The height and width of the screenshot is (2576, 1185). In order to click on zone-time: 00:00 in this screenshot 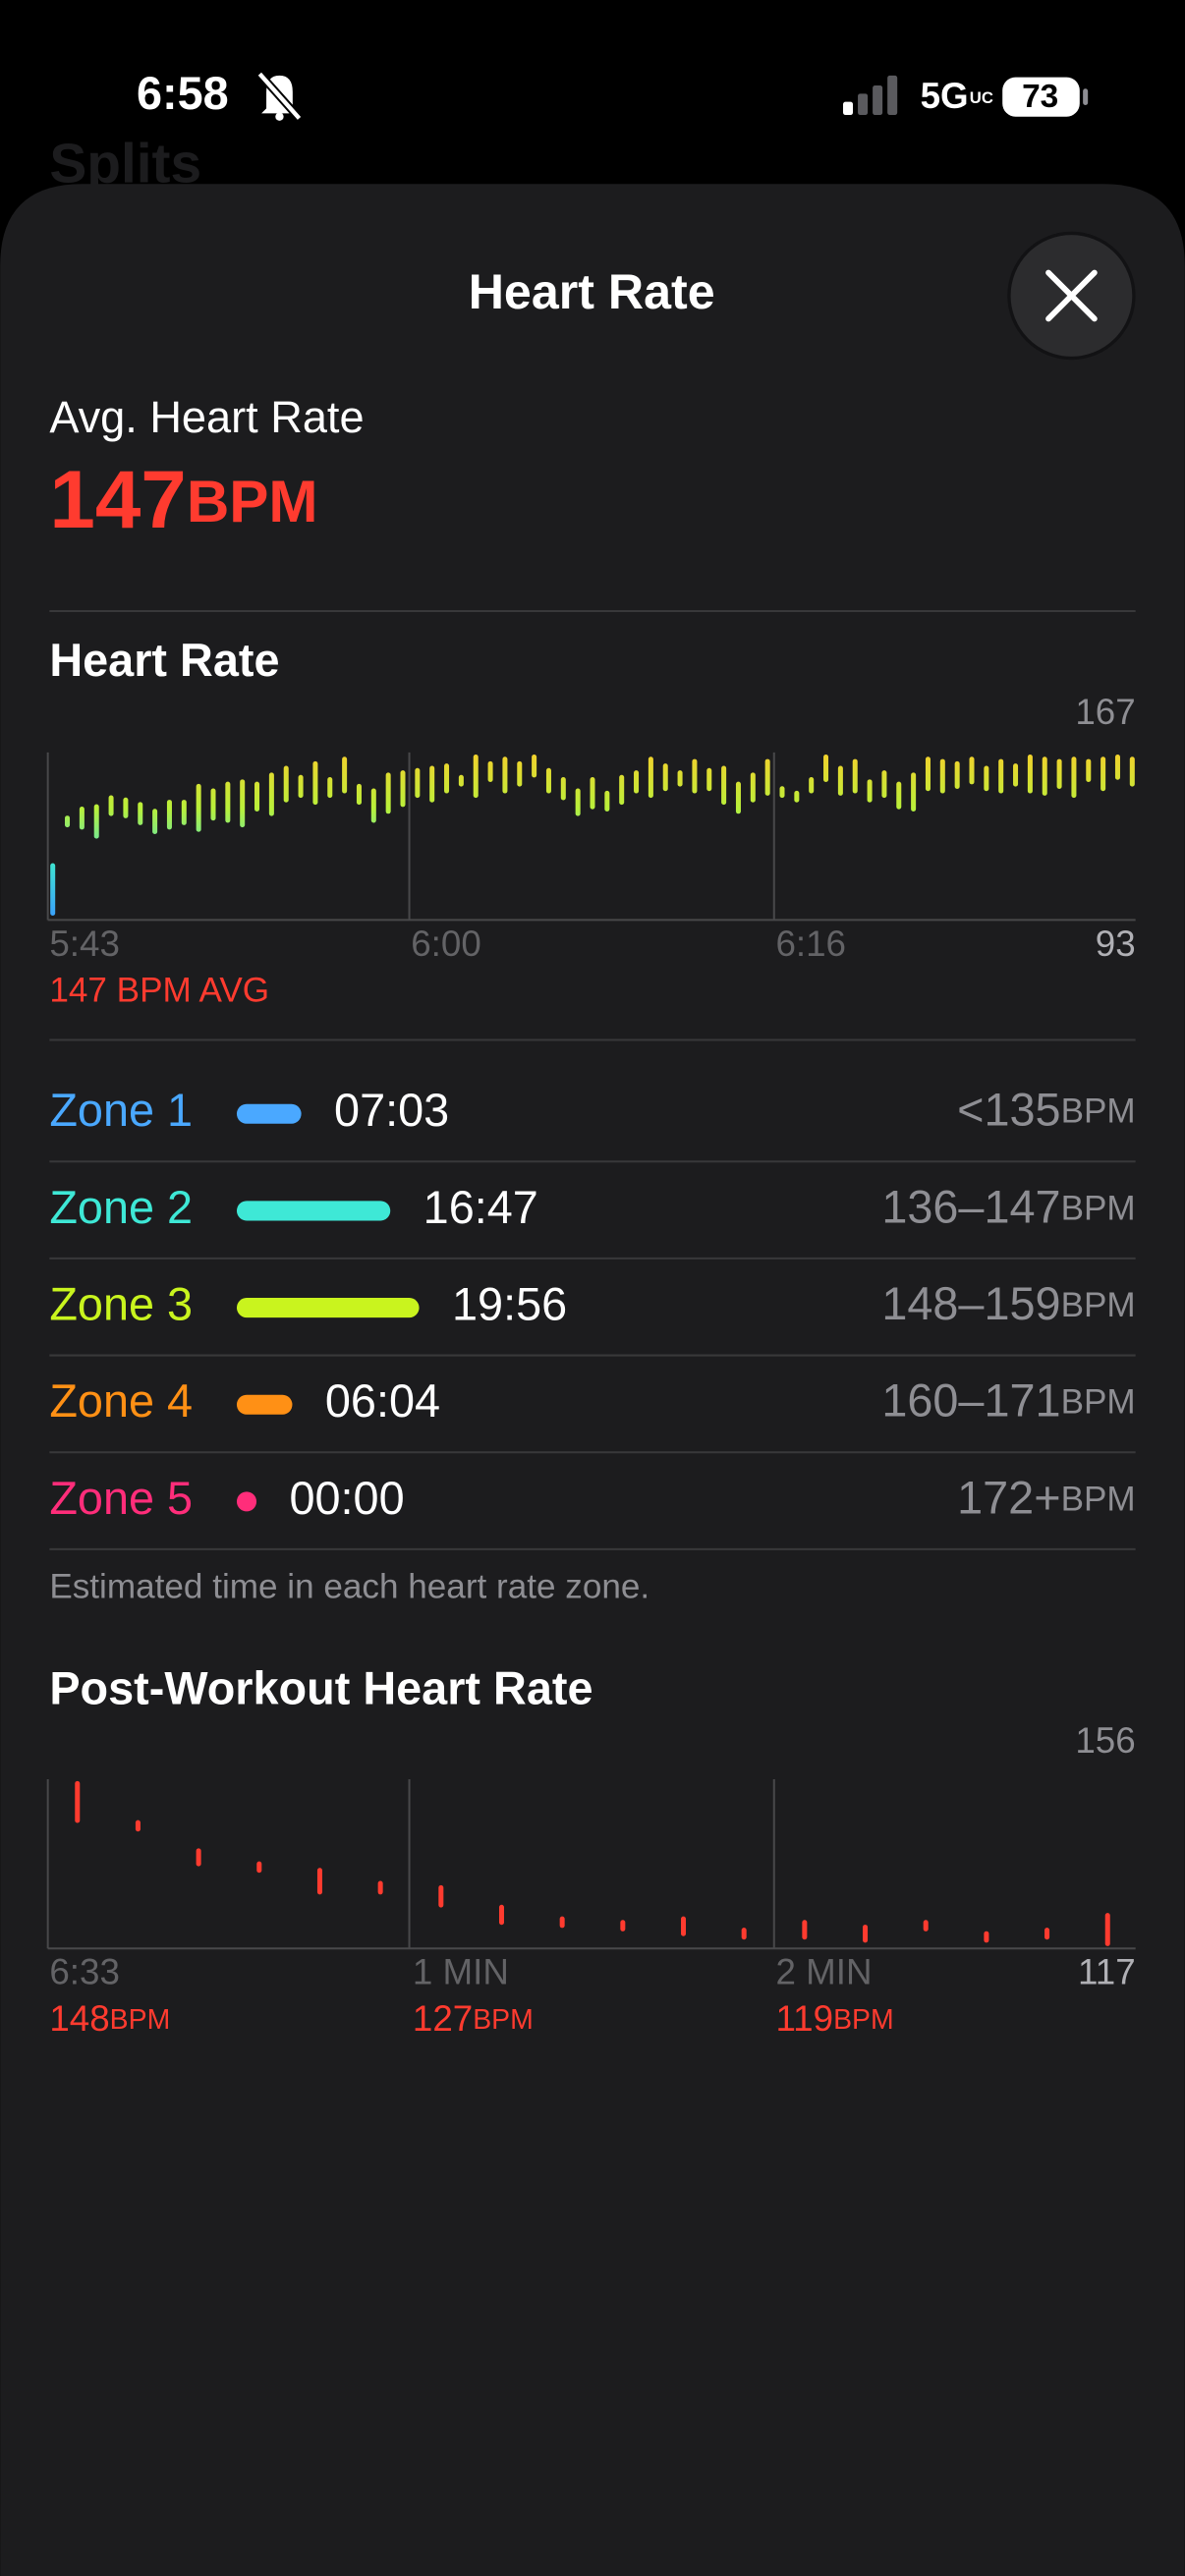, I will do `click(347, 1498)`.